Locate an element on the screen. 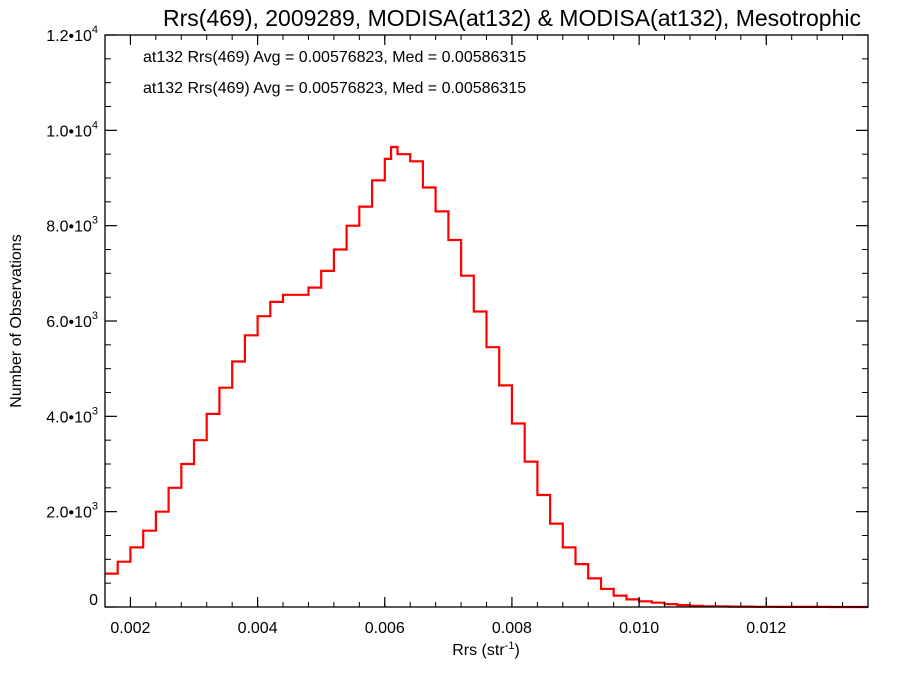 The width and height of the screenshot is (900, 675). y-tick-label: 0 is located at coordinates (93, 600).